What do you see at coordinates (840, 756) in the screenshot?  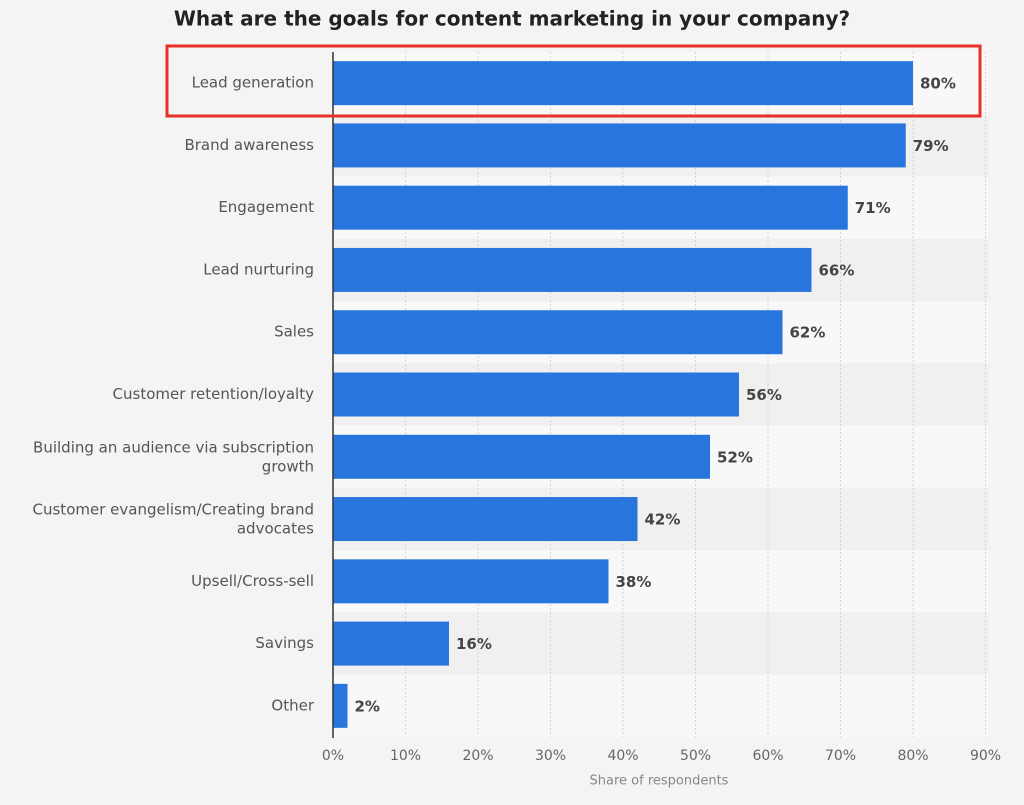 I see `x-tick-label: 70%` at bounding box center [840, 756].